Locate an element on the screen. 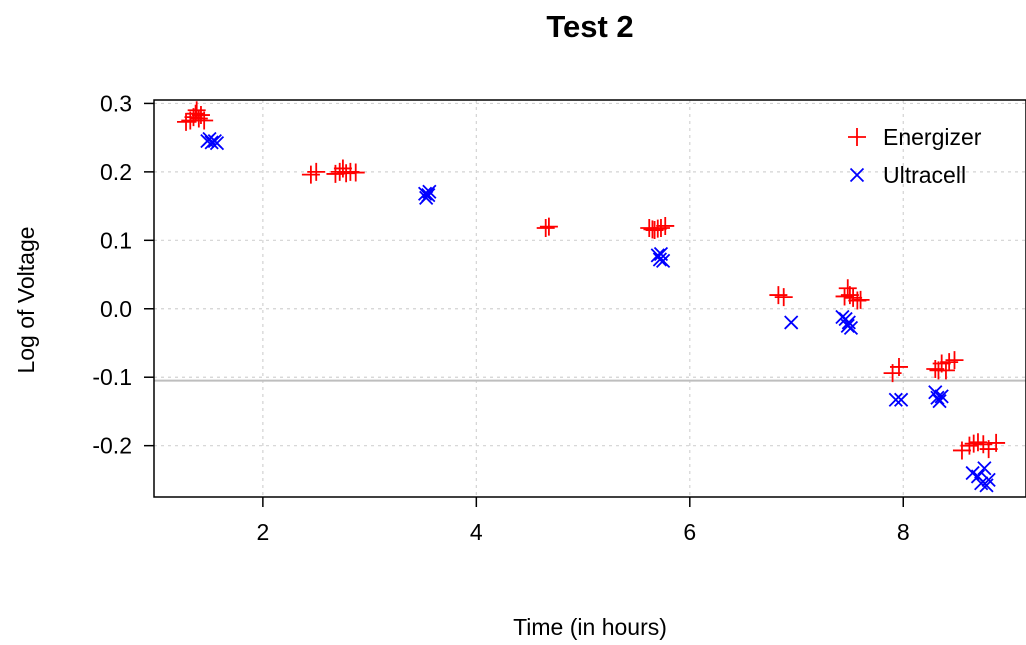 Image resolution: width=1026 pixels, height=645 pixels. y-tick-label: -0.1 is located at coordinates (112, 377).